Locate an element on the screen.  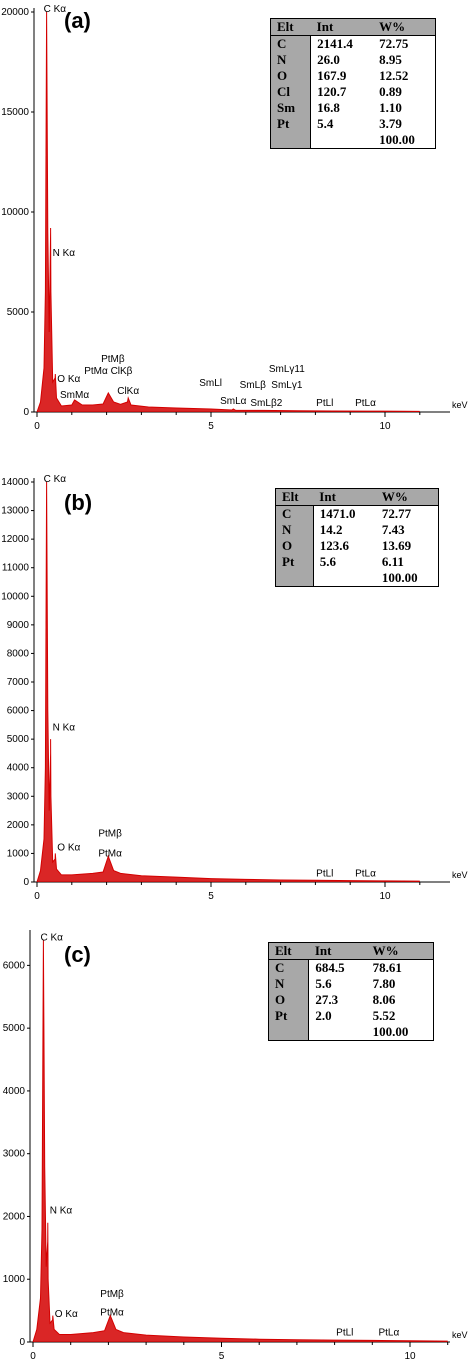
table-row: Sm 16.8 1.10 is located at coordinates (353, 108).